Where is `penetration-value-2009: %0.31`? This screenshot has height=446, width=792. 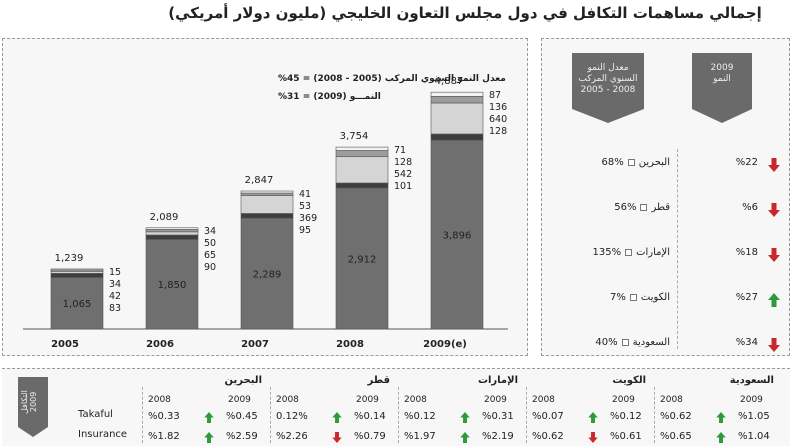 penetration-value-2009: %0.31 is located at coordinates (498, 416).